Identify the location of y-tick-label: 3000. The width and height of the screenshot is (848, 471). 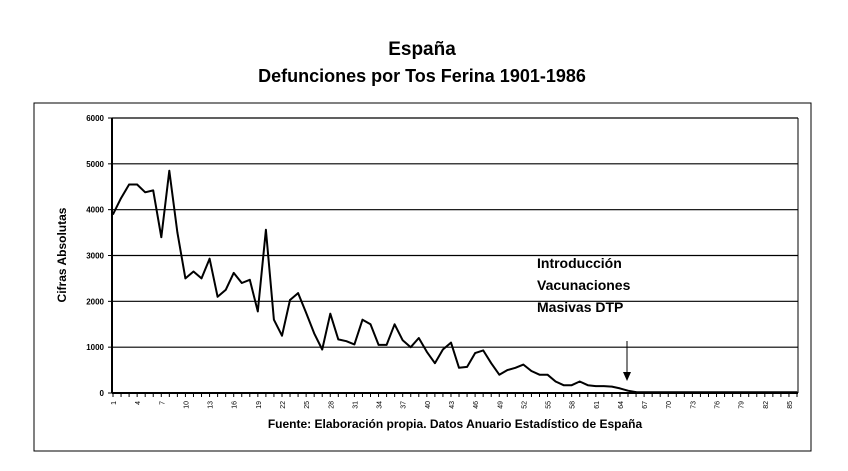
(95, 256).